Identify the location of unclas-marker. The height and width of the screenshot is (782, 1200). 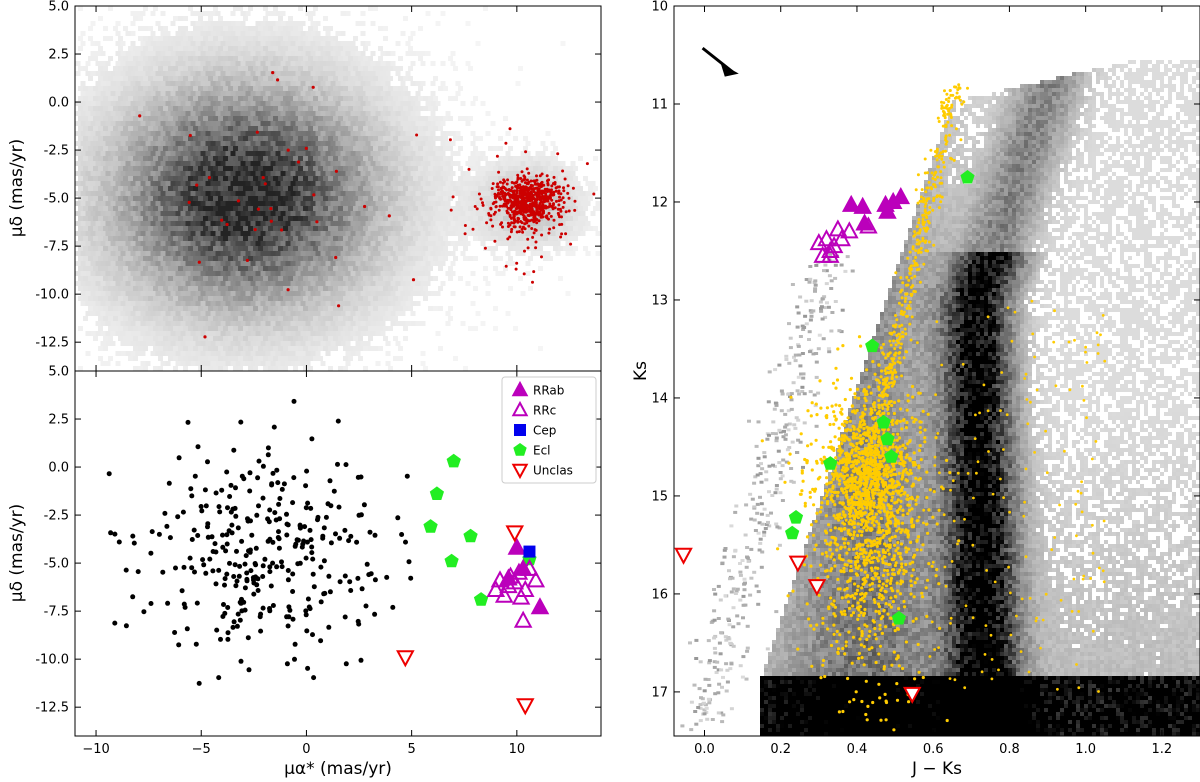
(515, 534).